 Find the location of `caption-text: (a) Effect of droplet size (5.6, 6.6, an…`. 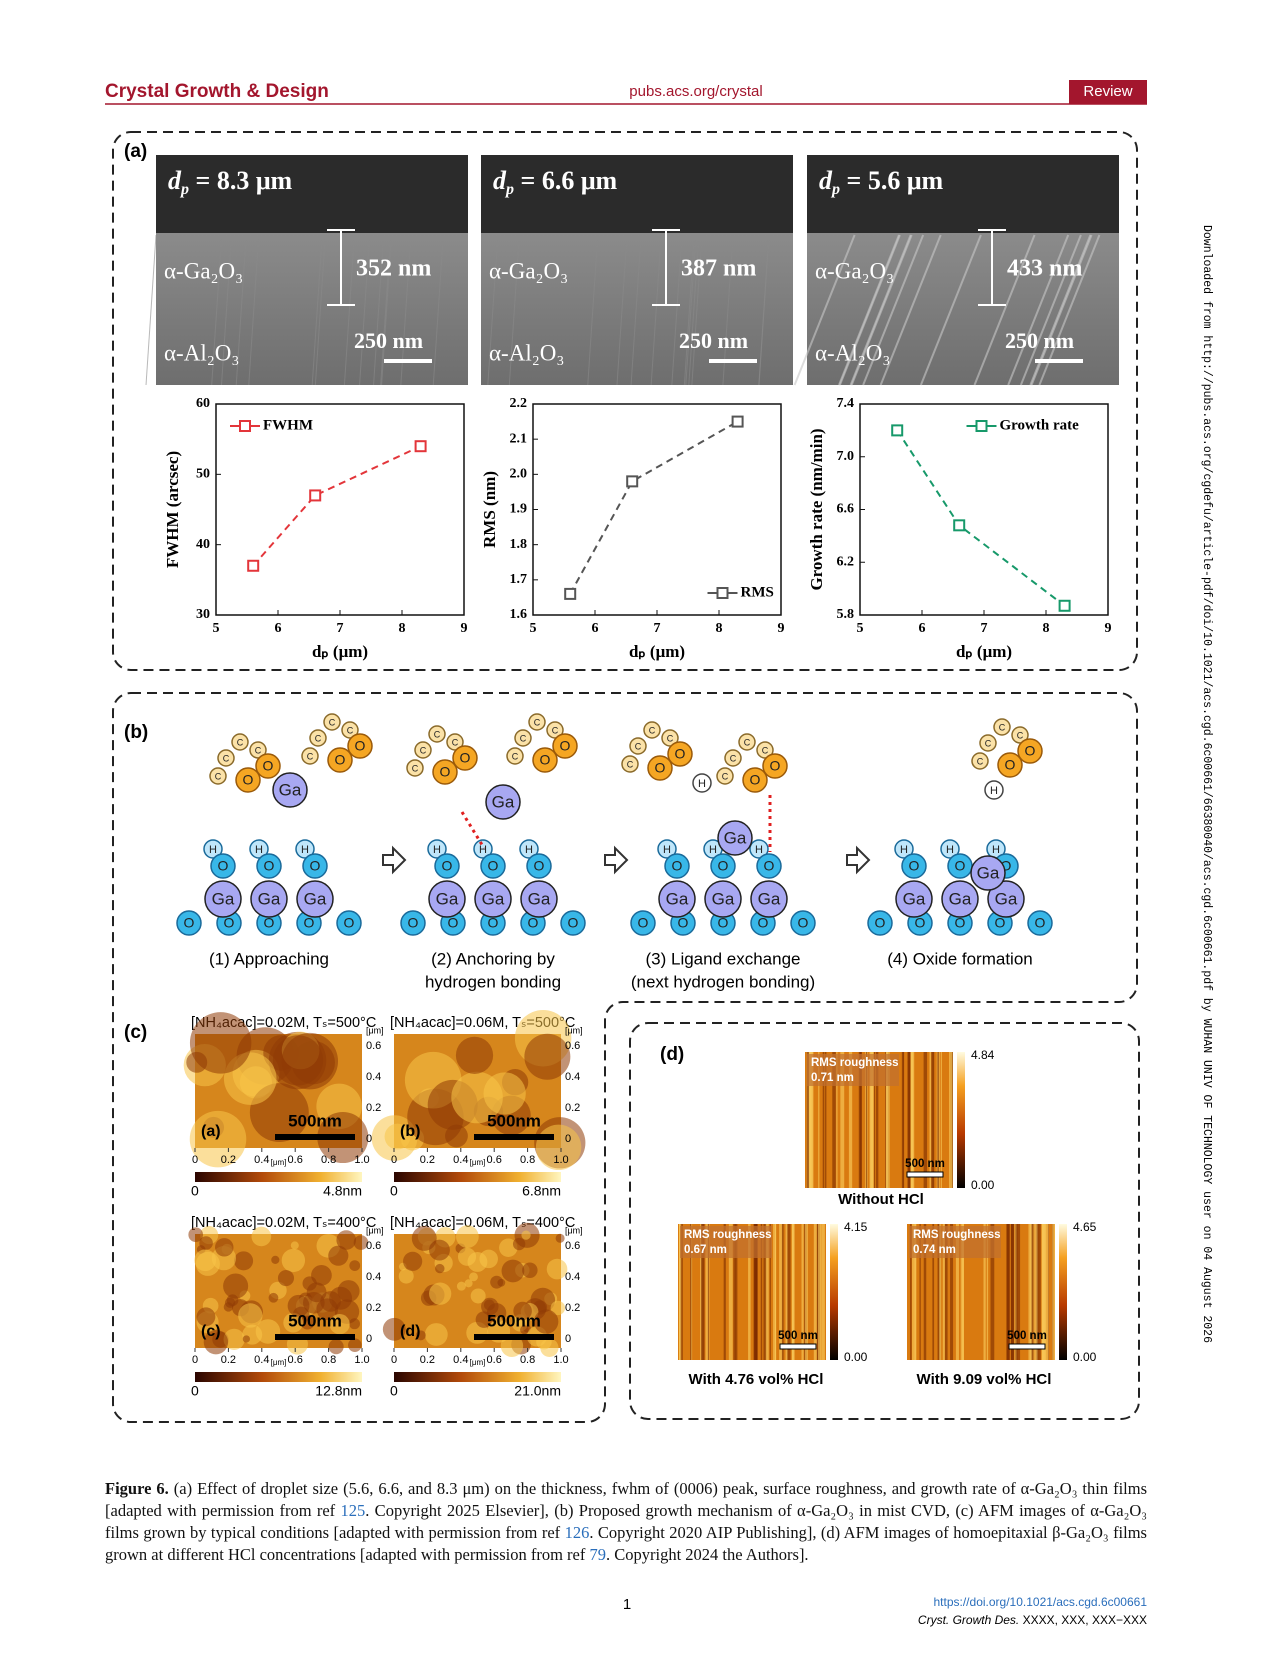

caption-text: (a) Effect of droplet size (5.6, 6.6, an… is located at coordinates (626, 1499).